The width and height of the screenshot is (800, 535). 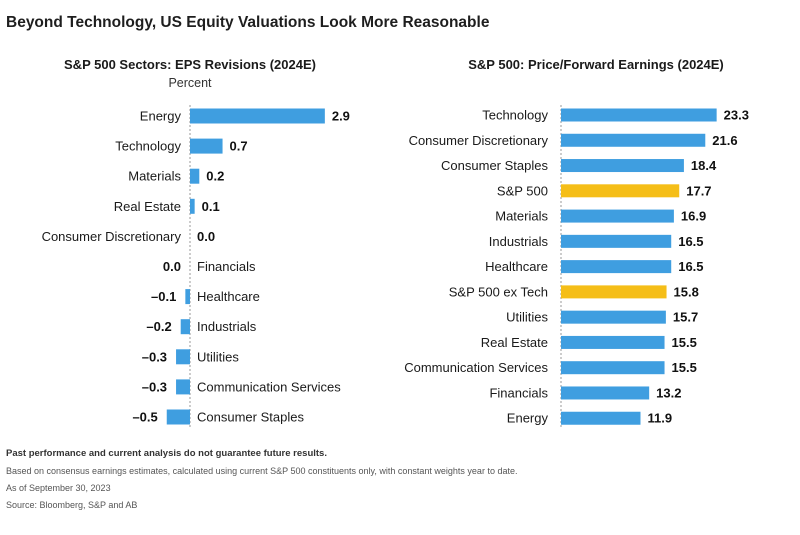 What do you see at coordinates (163, 296) in the screenshot?
I see `eps-value-label: –0.1` at bounding box center [163, 296].